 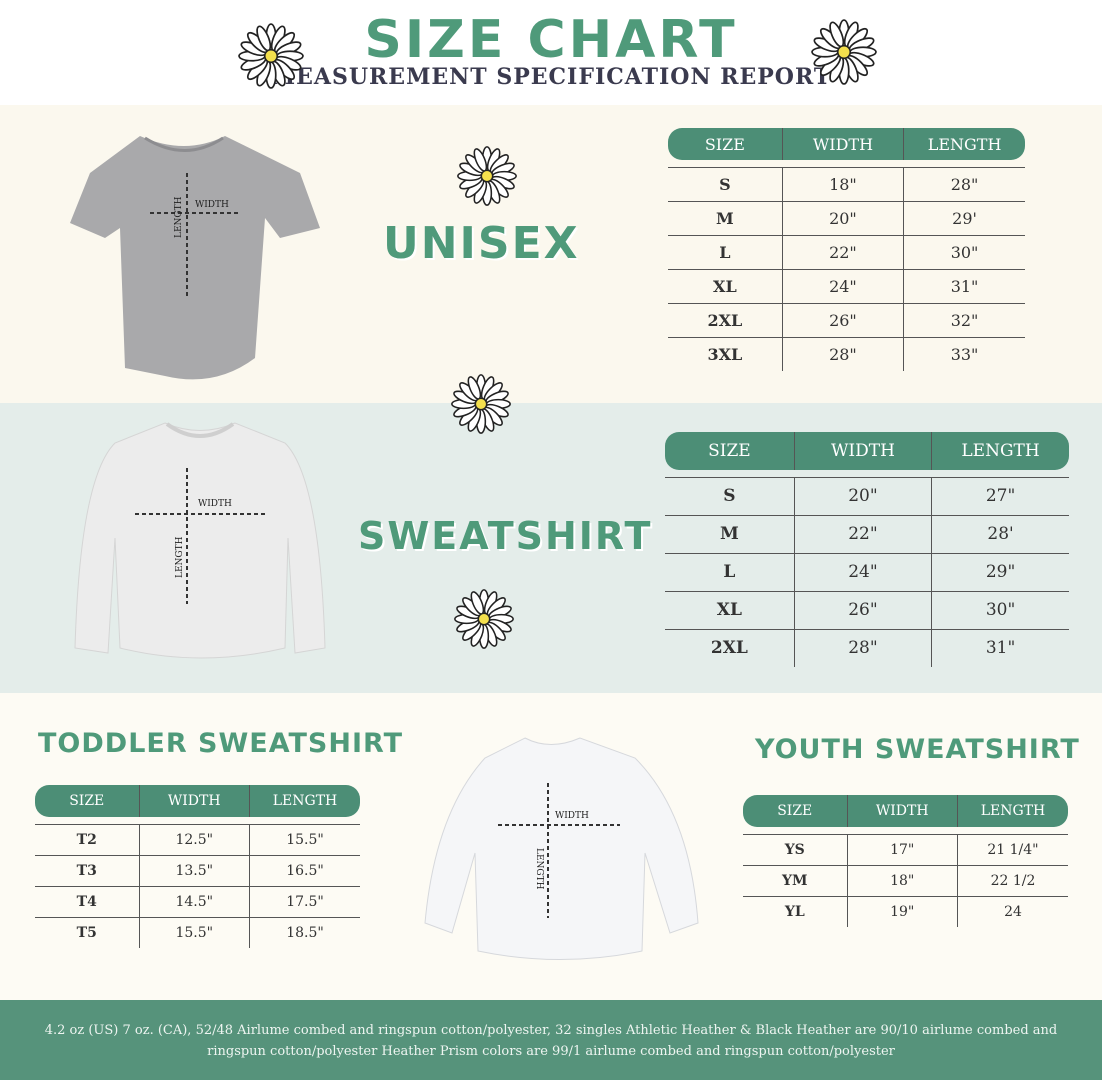 I want to click on table-row: YL 19" 24, so click(x=905, y=911).